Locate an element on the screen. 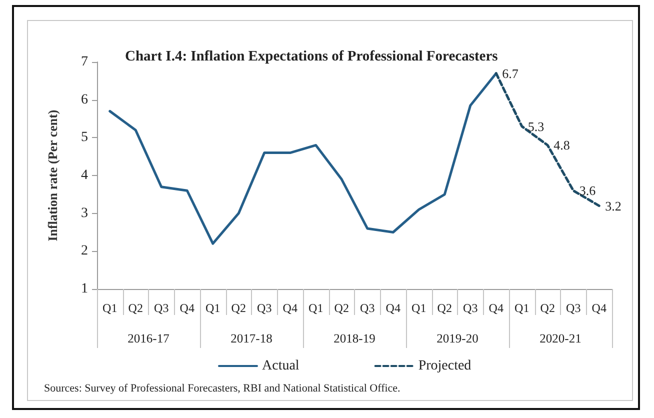  data-label: 4.8 is located at coordinates (562, 145).